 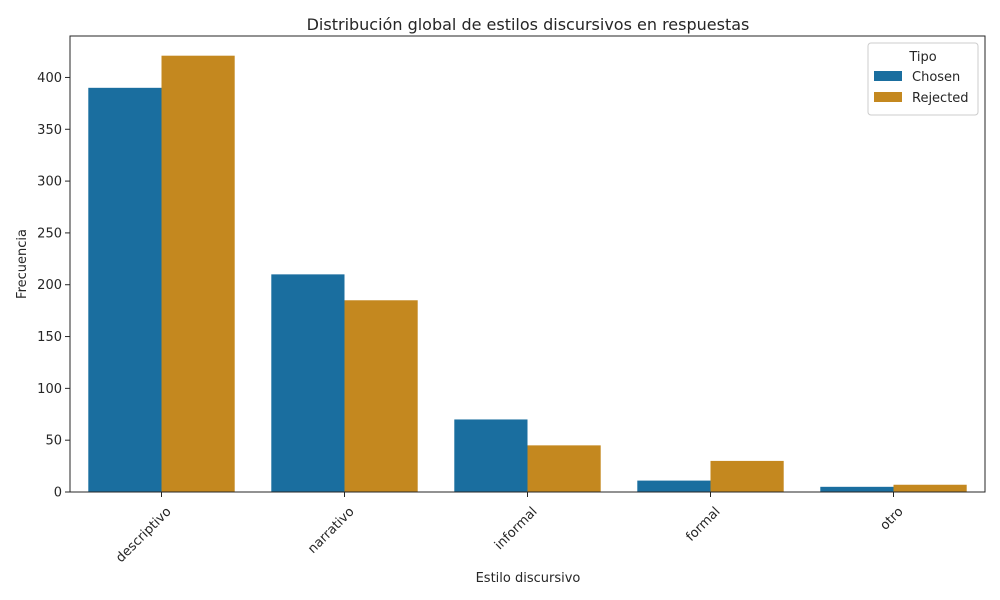 I want to click on y-tick-label: 150, so click(x=49, y=337).